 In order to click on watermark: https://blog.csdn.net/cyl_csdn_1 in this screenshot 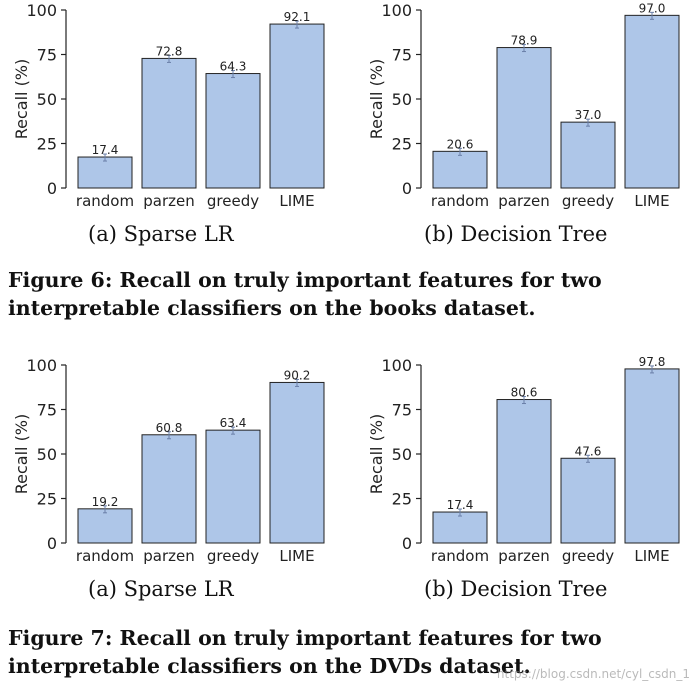, I will do `click(593, 674)`.